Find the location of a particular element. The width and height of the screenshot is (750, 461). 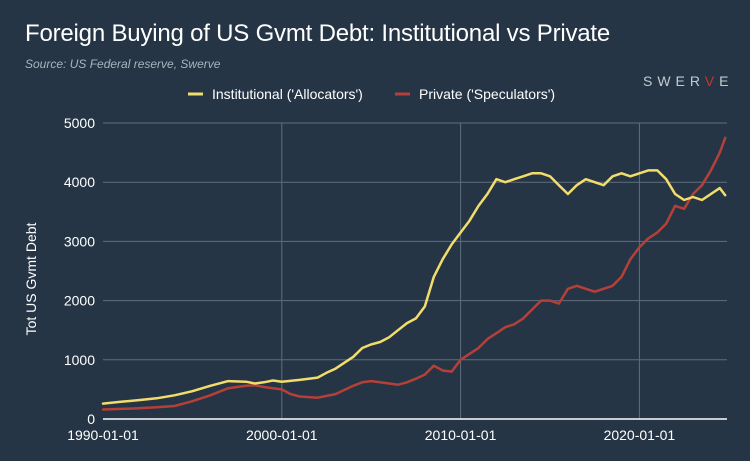

y-tick-label: 0 is located at coordinates (91, 419).